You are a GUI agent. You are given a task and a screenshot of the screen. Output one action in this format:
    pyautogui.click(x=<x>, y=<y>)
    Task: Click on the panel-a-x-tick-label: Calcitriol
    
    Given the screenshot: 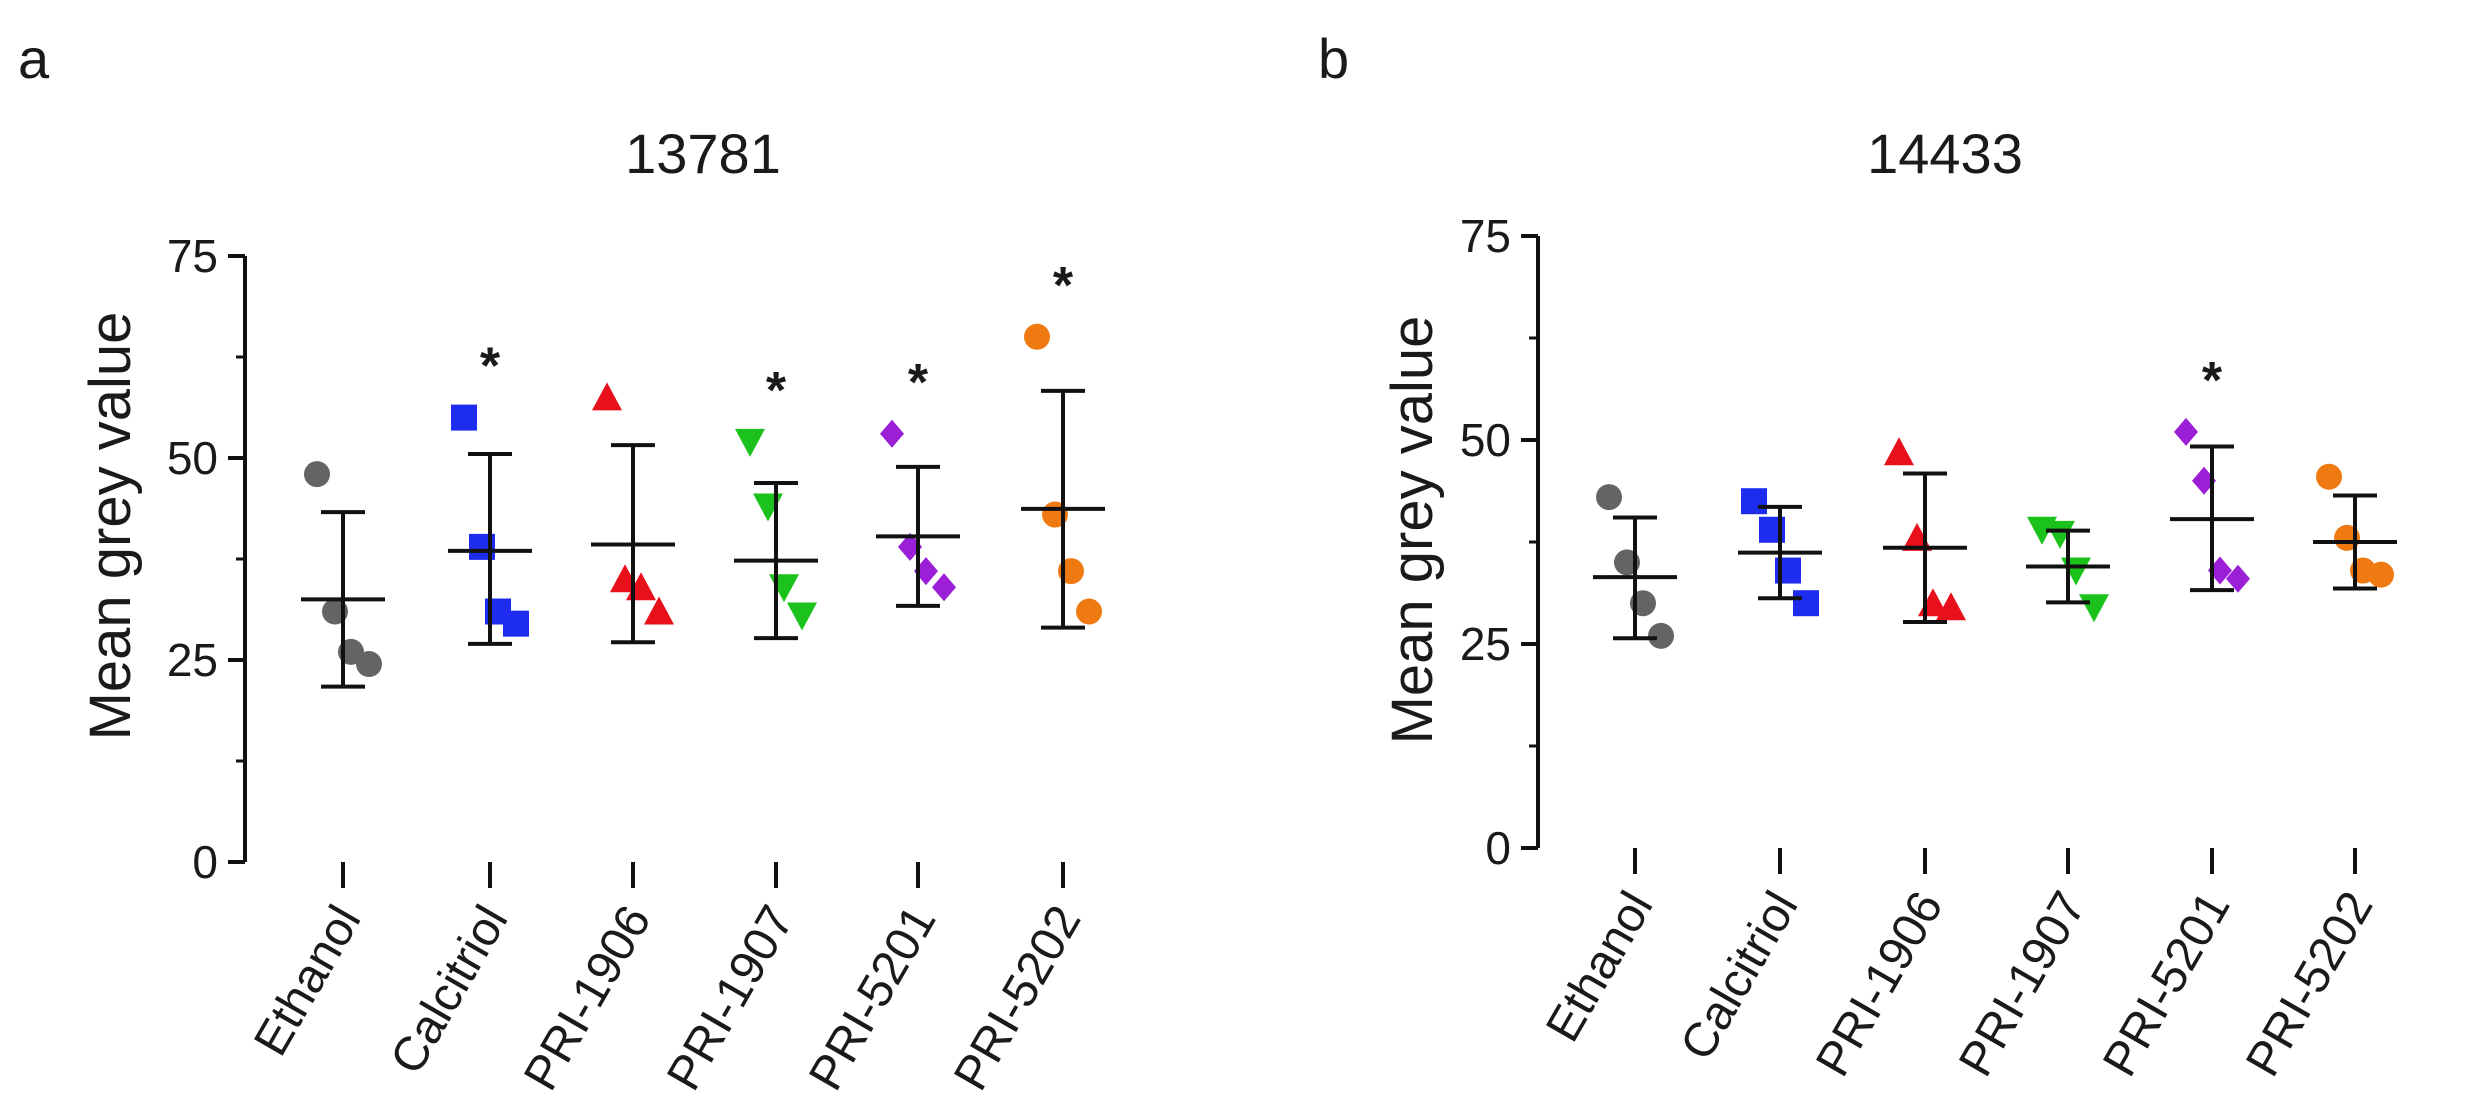 What is the action you would take?
    pyautogui.click(x=450, y=990)
    